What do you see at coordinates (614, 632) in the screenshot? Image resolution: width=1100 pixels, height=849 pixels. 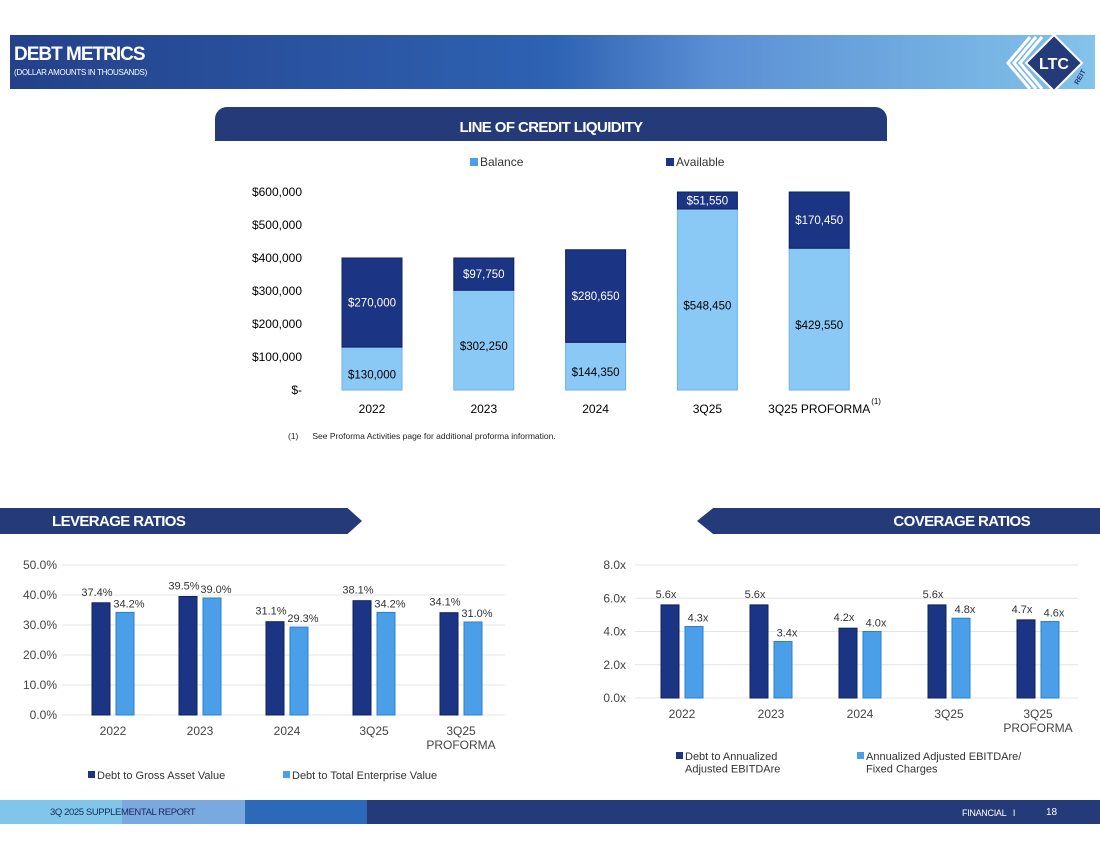 I see `y-tick-label: 4.0x` at bounding box center [614, 632].